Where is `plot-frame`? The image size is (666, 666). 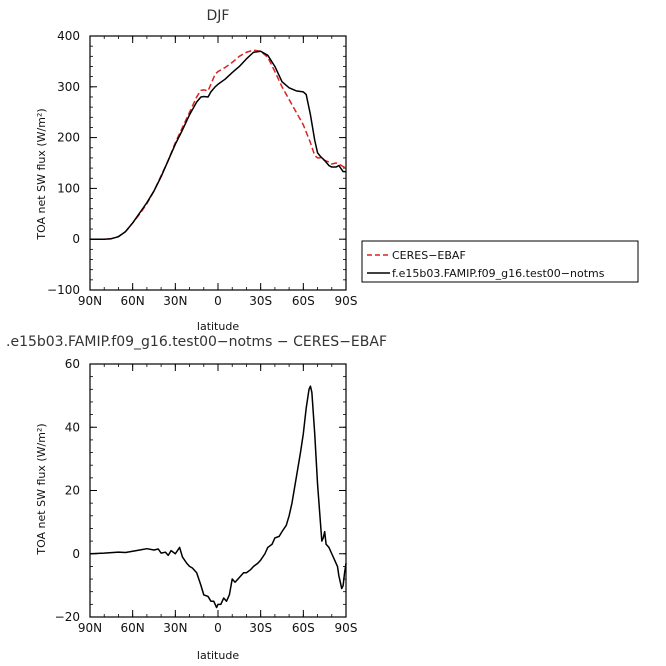 plot-frame is located at coordinates (218, 163).